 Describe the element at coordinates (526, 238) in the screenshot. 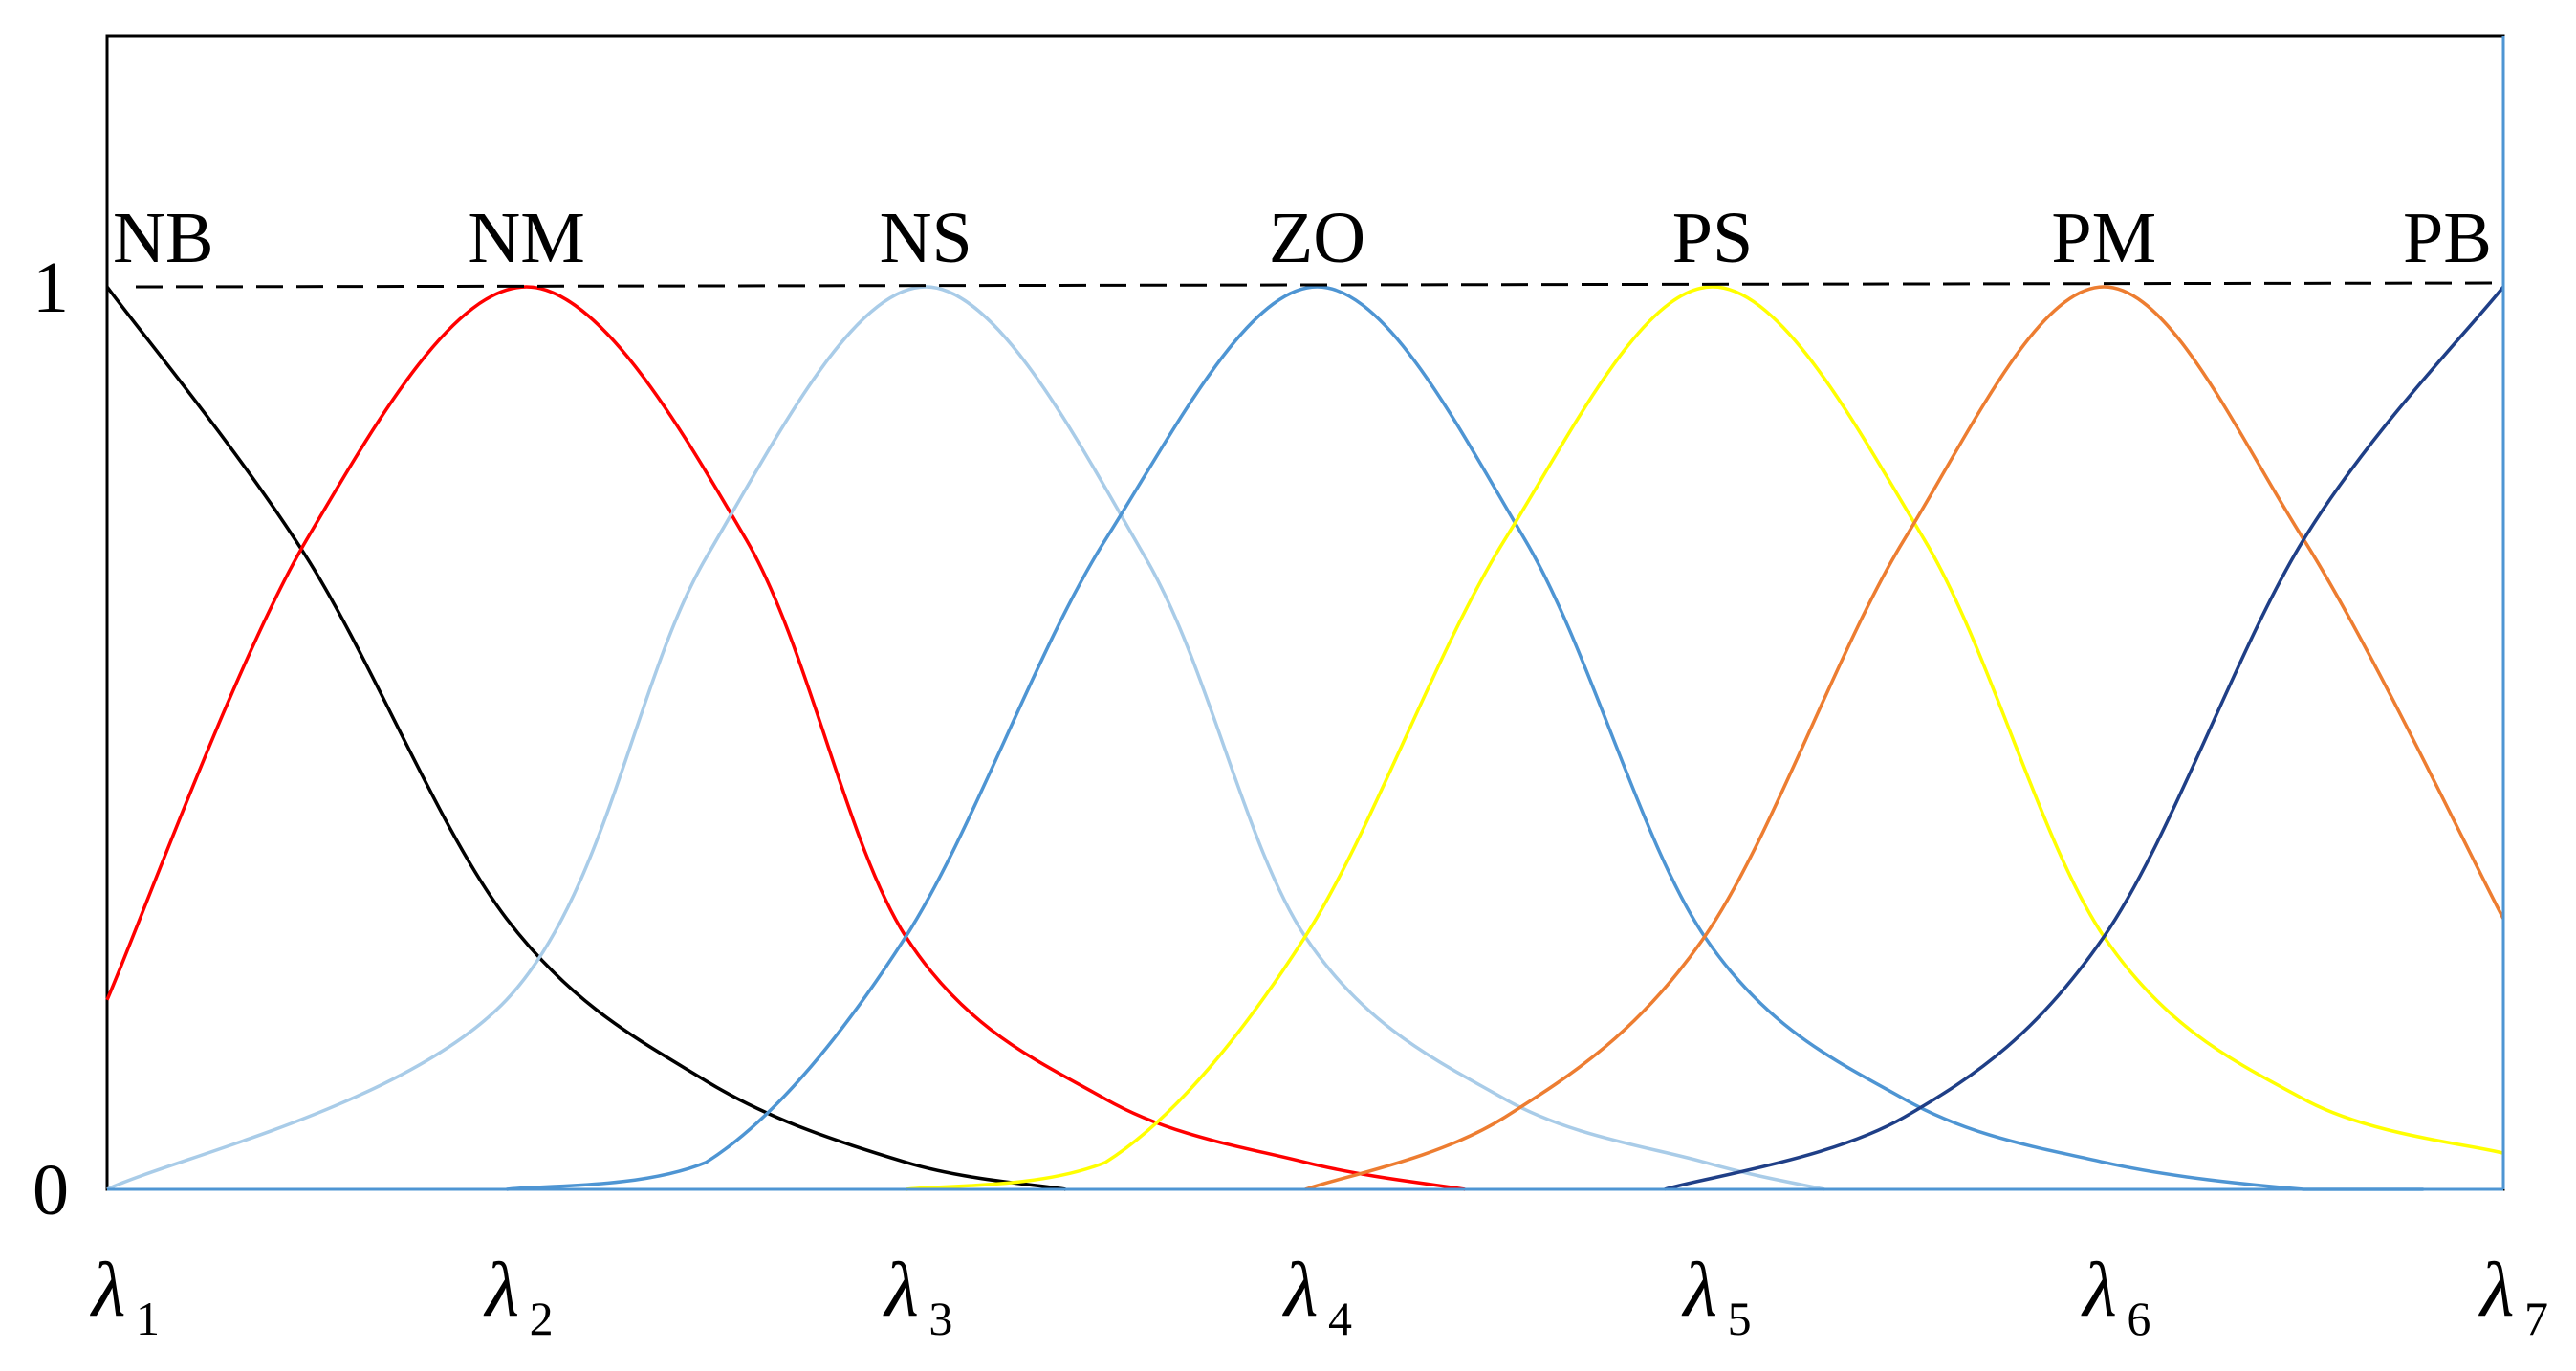

I see `set-label-nm: NM` at that location.